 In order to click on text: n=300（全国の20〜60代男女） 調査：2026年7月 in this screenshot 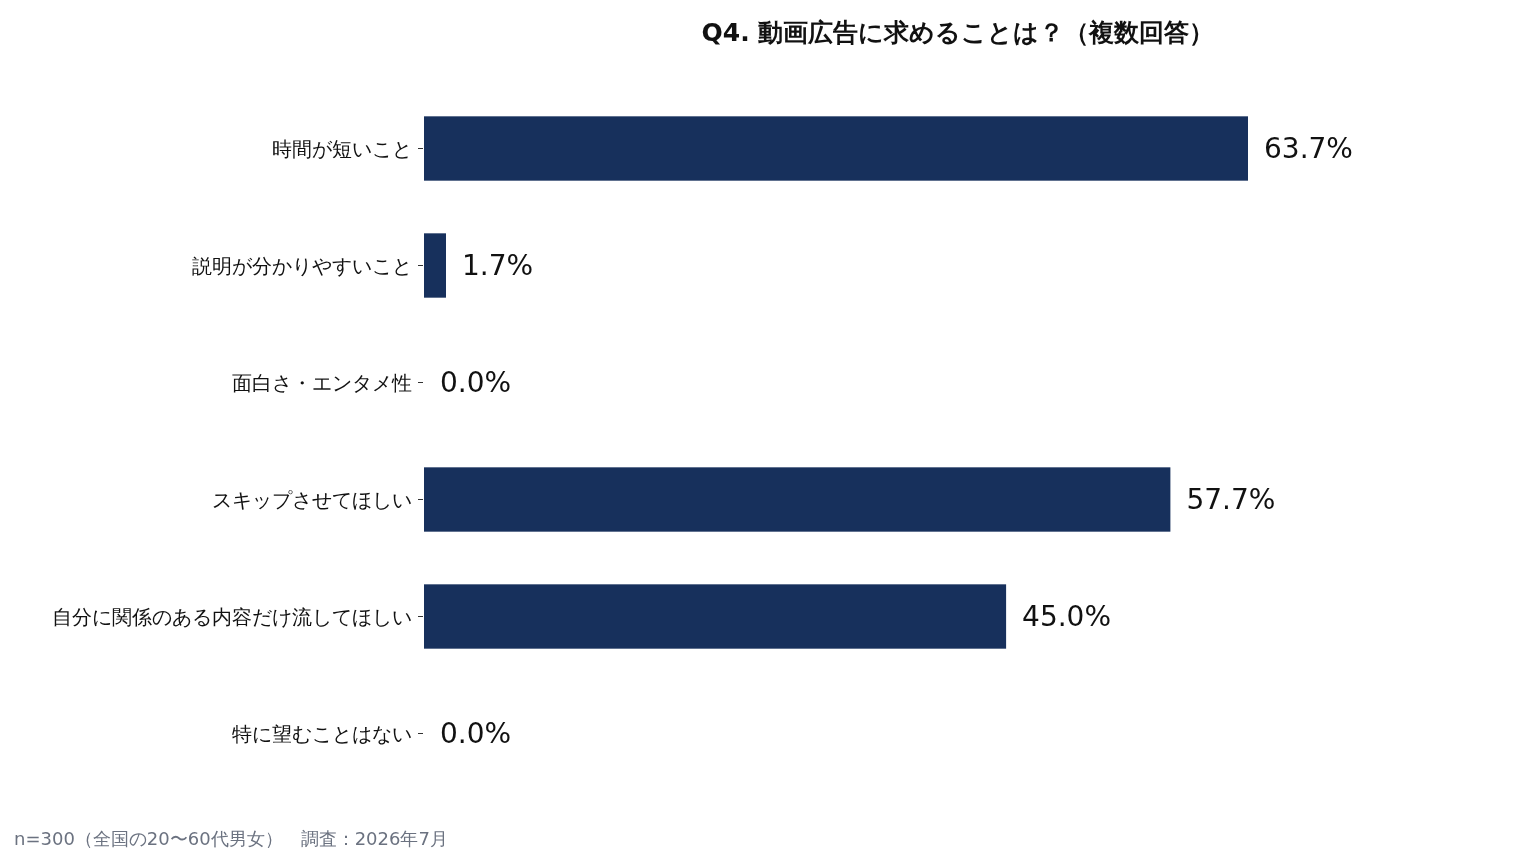, I will do `click(231, 838)`.